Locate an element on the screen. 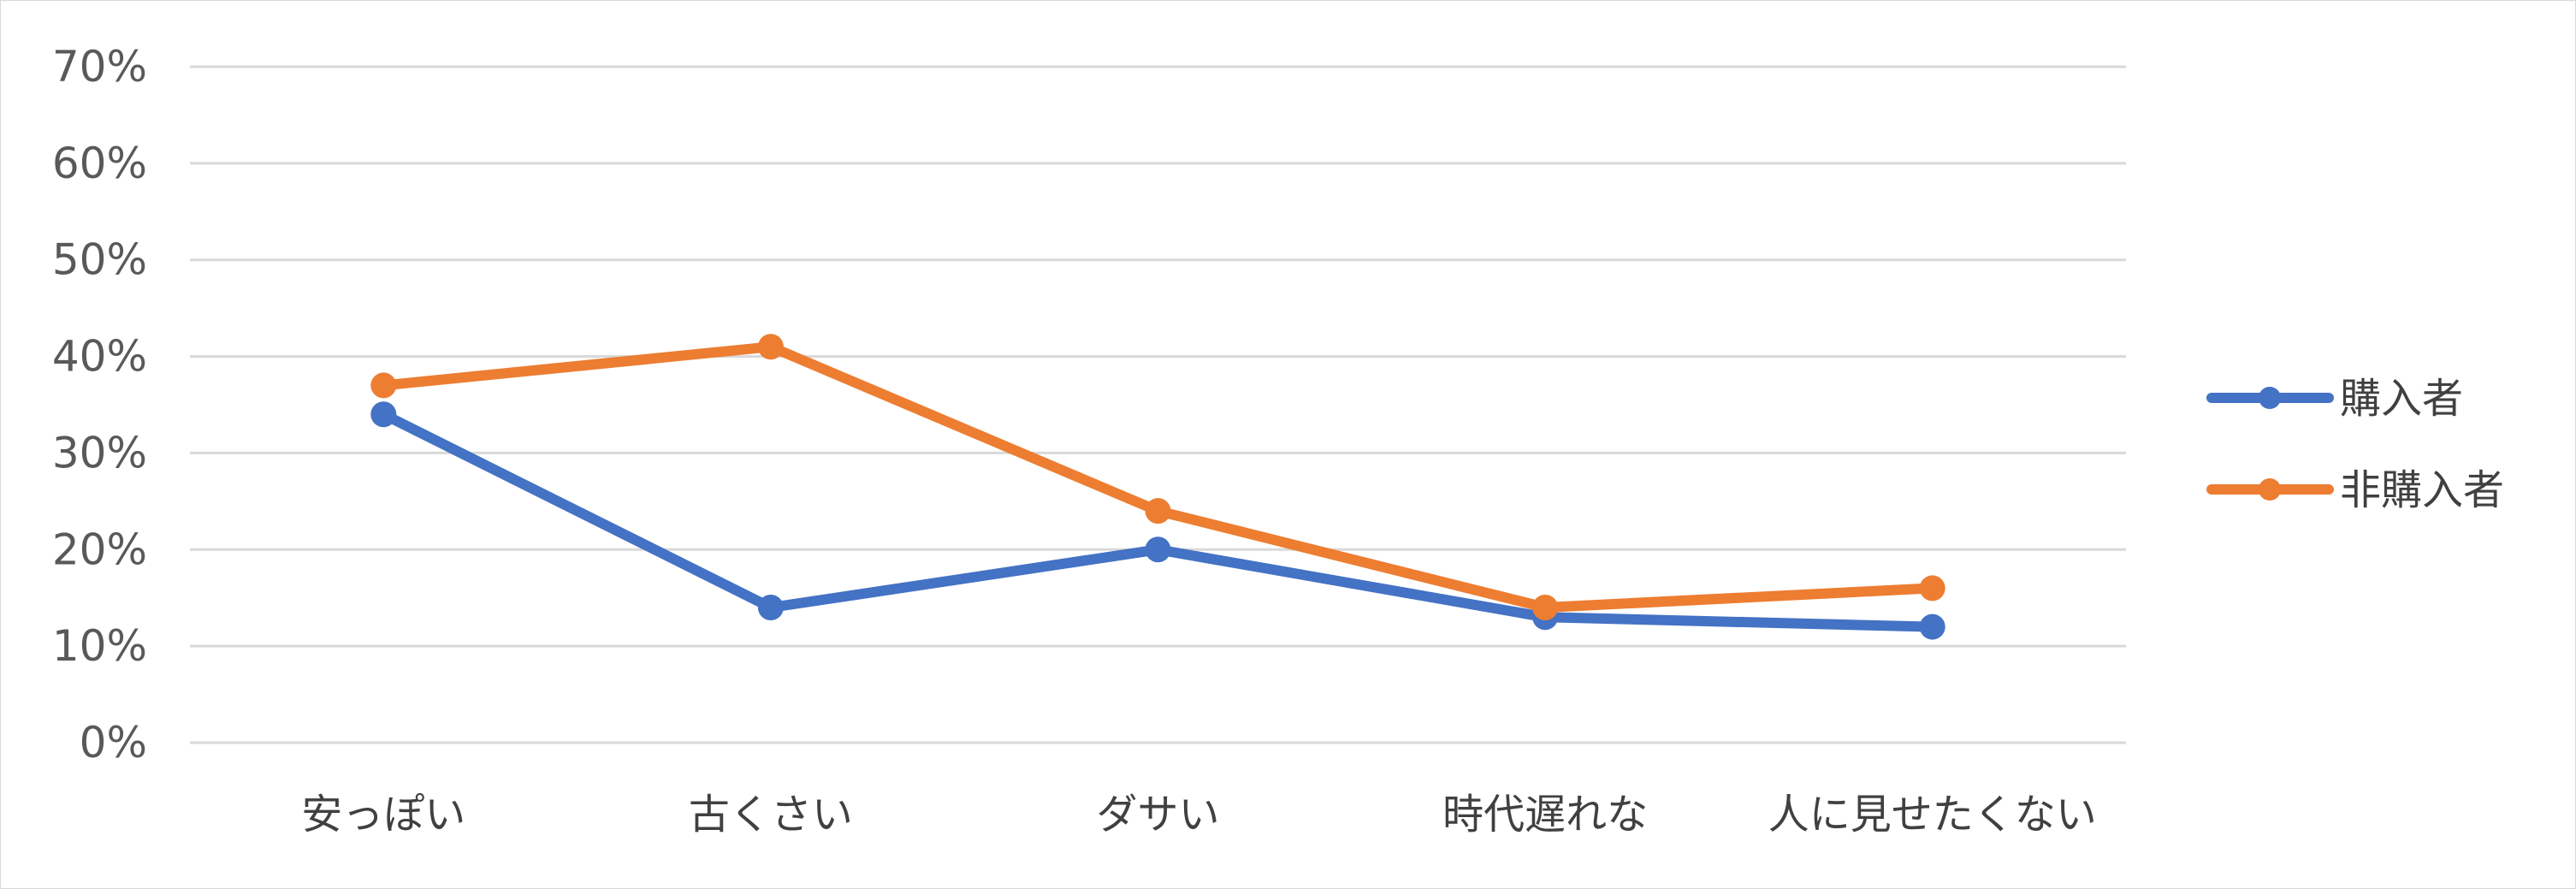  y-tick-label: 40% is located at coordinates (99, 357).